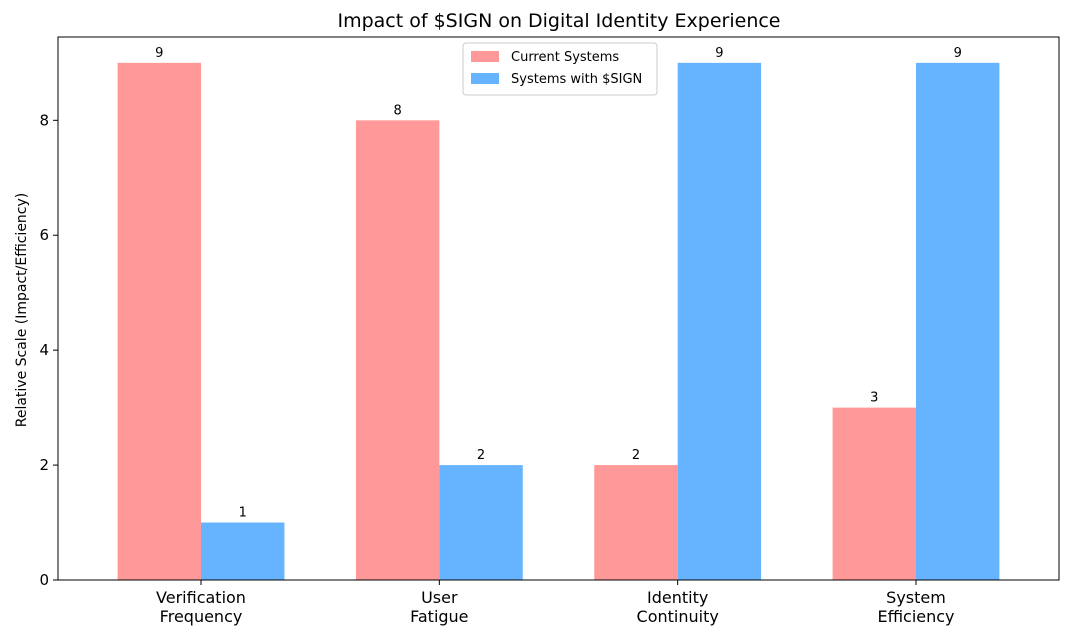  What do you see at coordinates (22, 310) in the screenshot?
I see `y-axis-label: Relative Scale (Impact/Efficiency)` at bounding box center [22, 310].